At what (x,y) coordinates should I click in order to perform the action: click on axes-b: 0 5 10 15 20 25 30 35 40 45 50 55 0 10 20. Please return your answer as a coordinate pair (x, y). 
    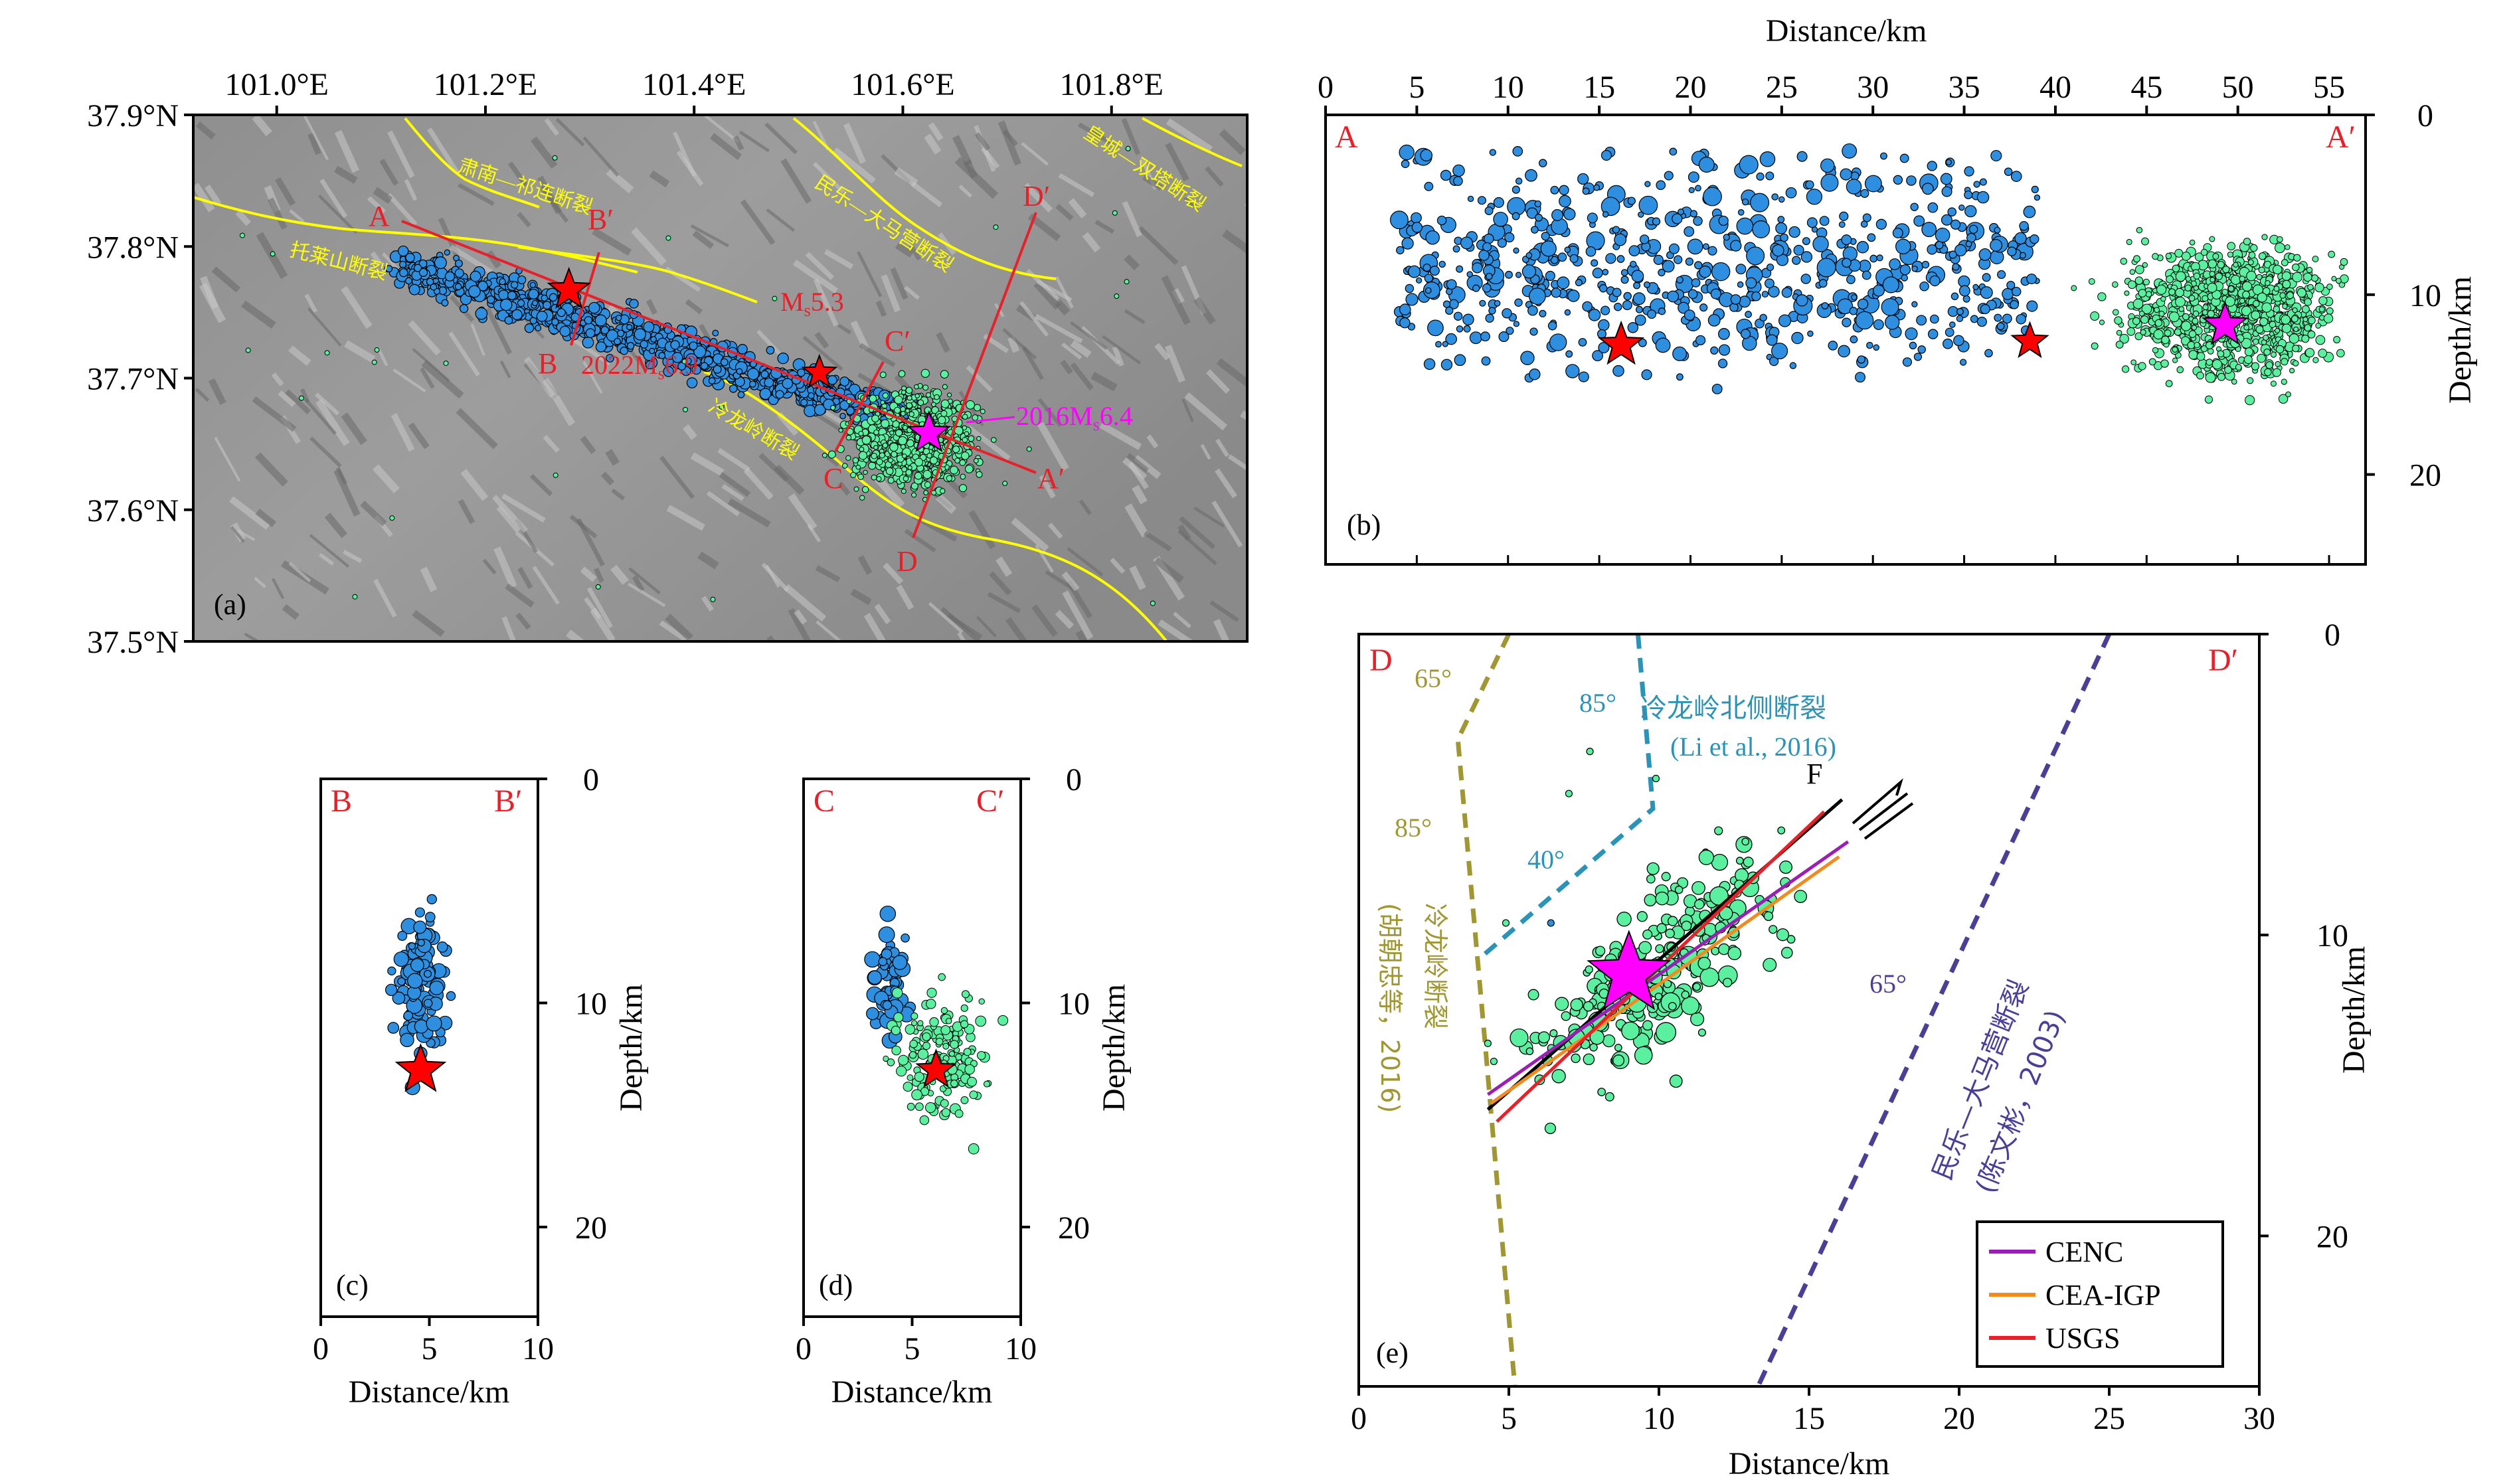
    Looking at the image, I should click on (1880, 317).